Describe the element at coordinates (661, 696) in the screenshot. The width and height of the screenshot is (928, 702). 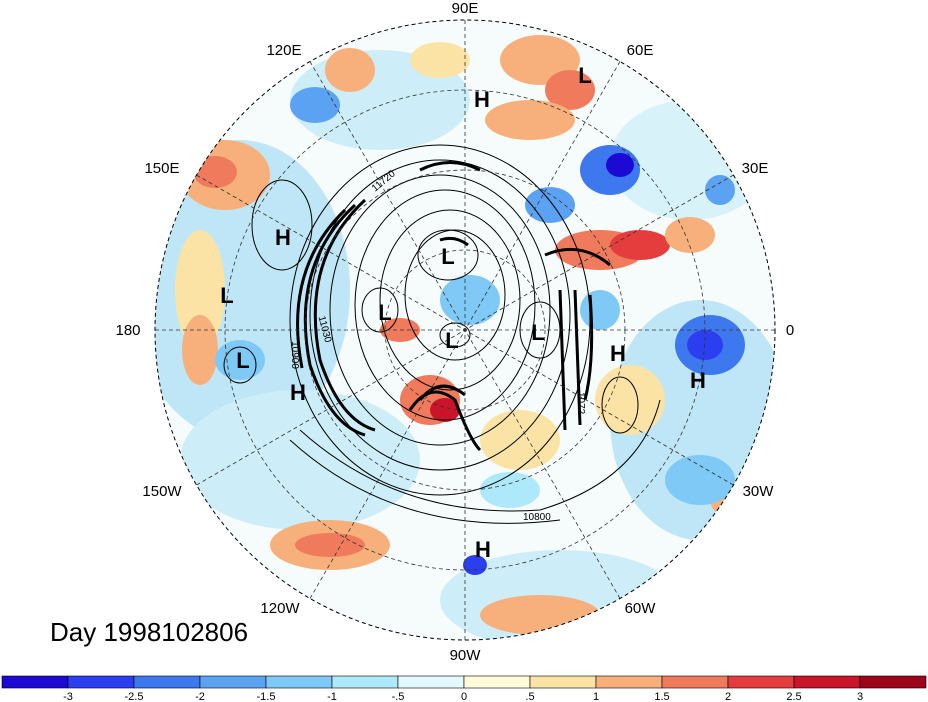
I see `colorbar-tick-label: 1.5` at that location.